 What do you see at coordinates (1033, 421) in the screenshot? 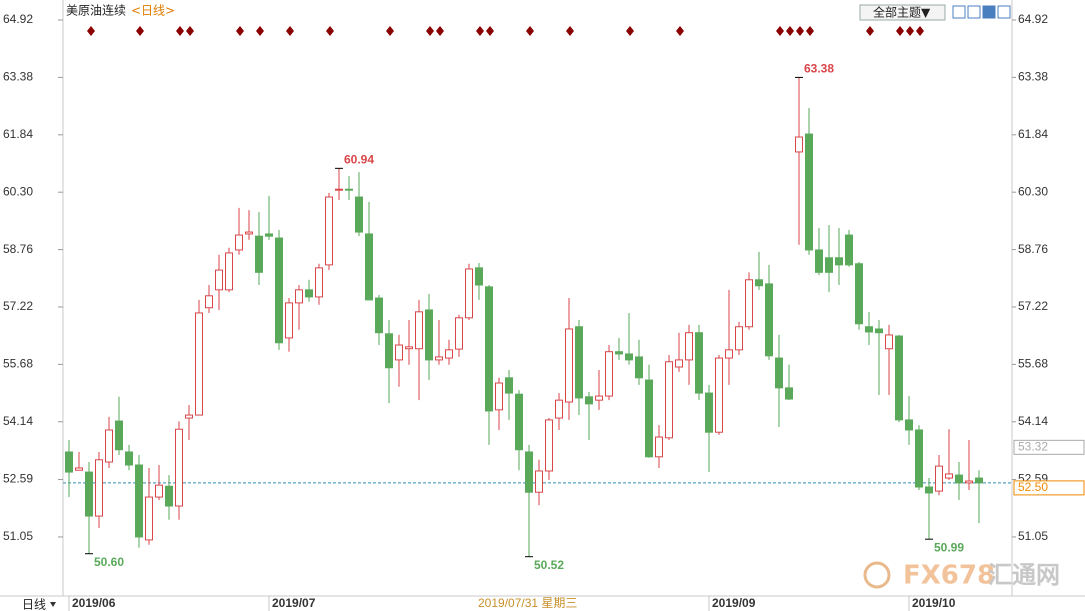
I see `y2-tick-label: 54.14` at bounding box center [1033, 421].